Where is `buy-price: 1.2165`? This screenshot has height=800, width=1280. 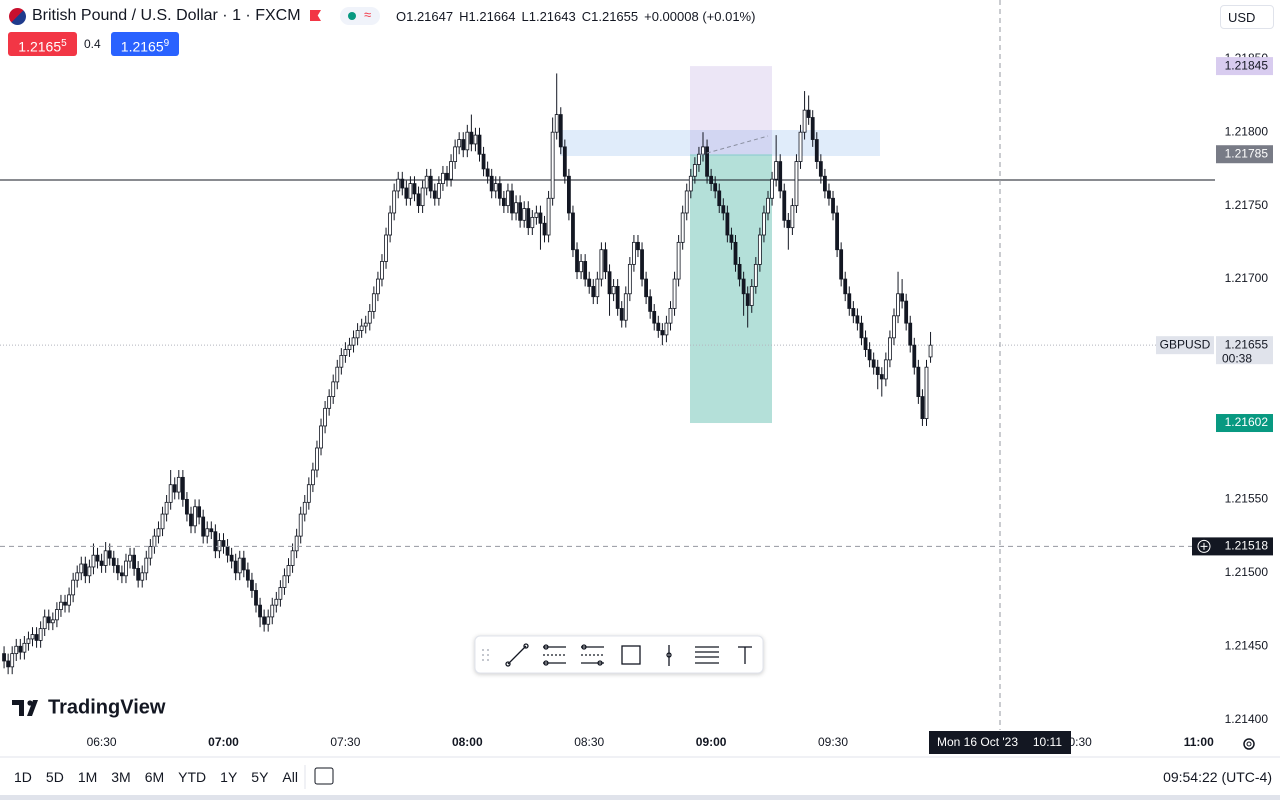
buy-price: 1.2165 is located at coordinates (142, 46).